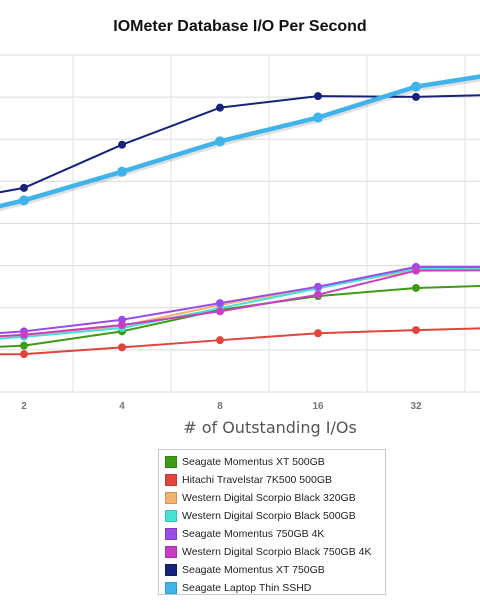  What do you see at coordinates (240, 342) in the screenshot?
I see `series-hitachi-travelstar-7k500-500gb` at bounding box center [240, 342].